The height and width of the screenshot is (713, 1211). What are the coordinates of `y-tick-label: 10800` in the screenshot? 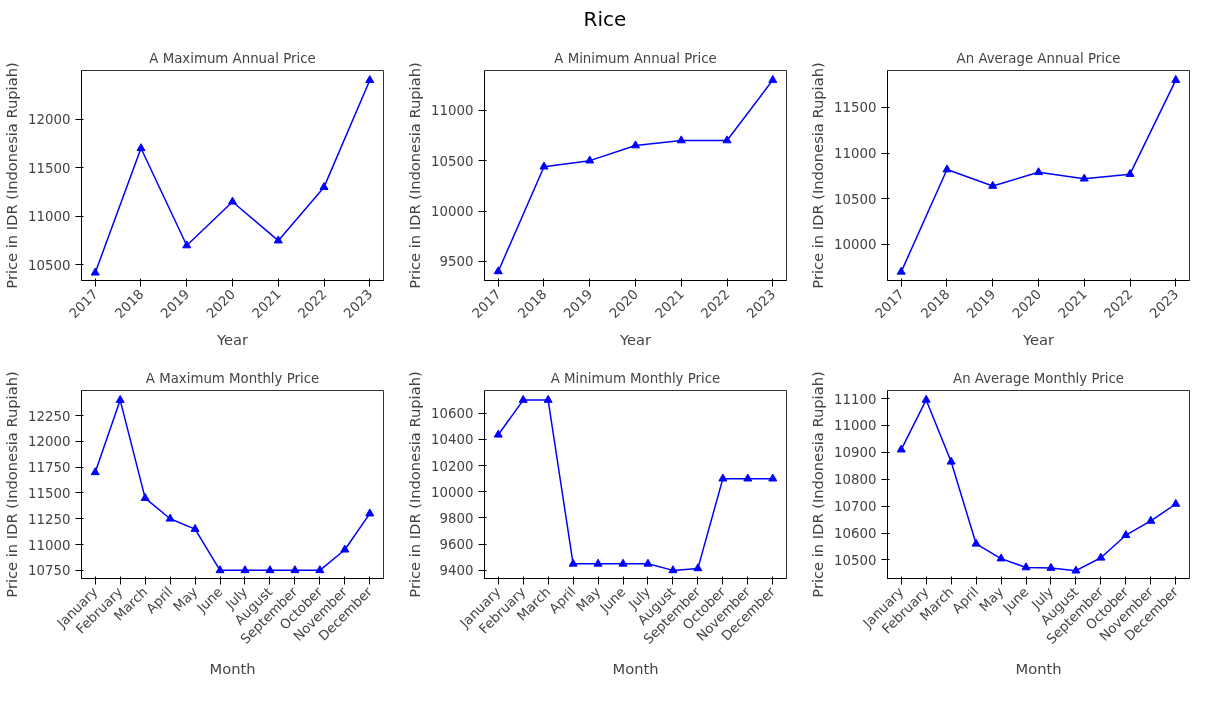 It's located at (855, 480).